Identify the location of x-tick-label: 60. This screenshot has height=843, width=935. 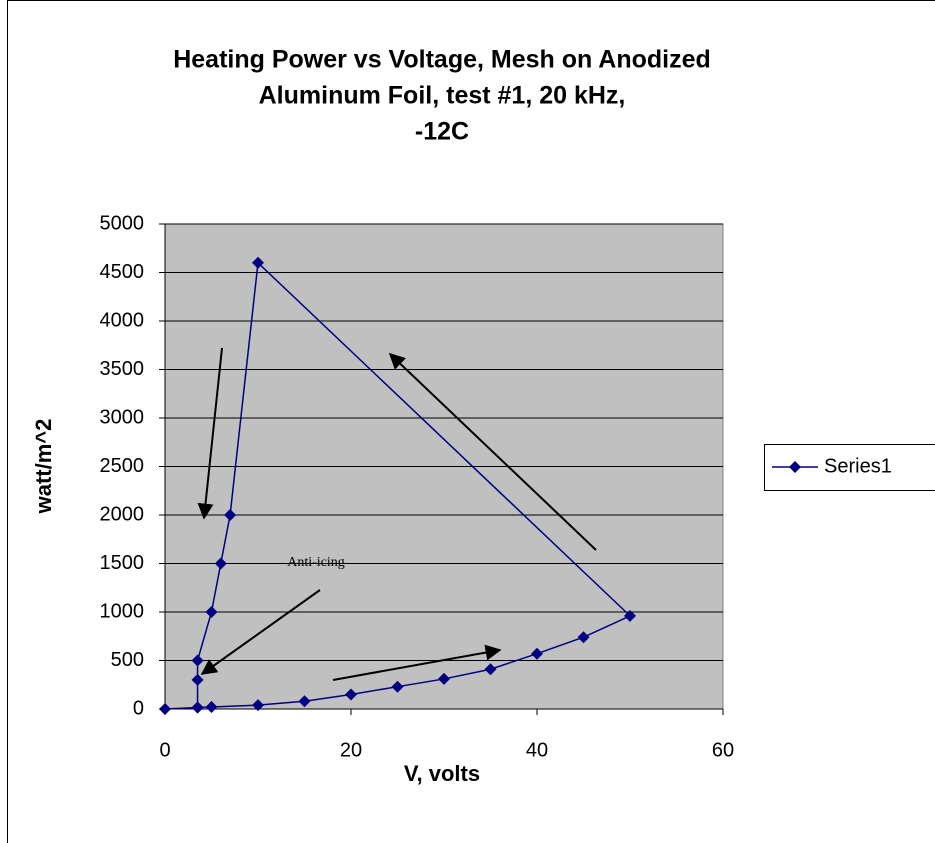
(723, 750).